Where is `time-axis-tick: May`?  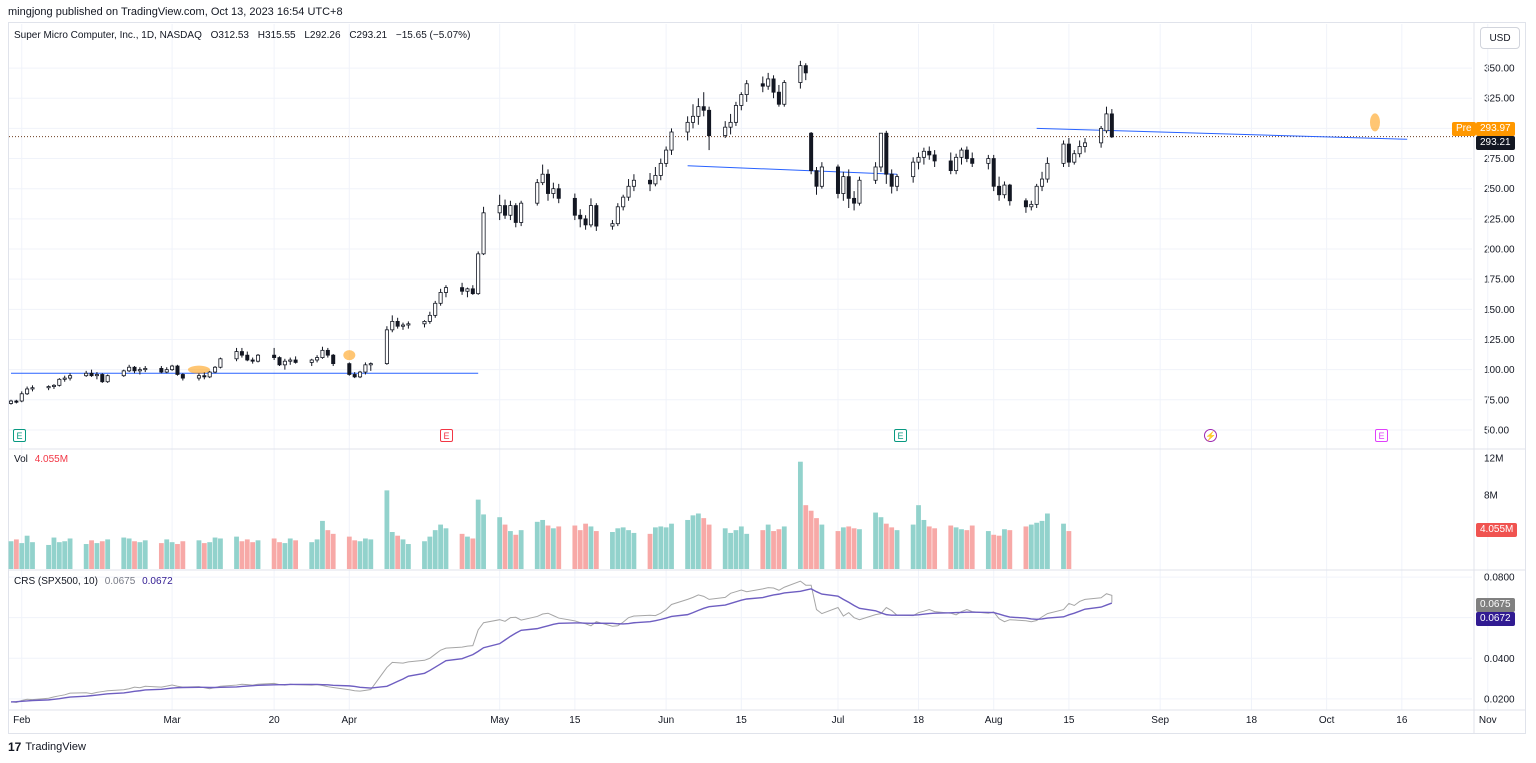
time-axis-tick: May is located at coordinates (499, 720).